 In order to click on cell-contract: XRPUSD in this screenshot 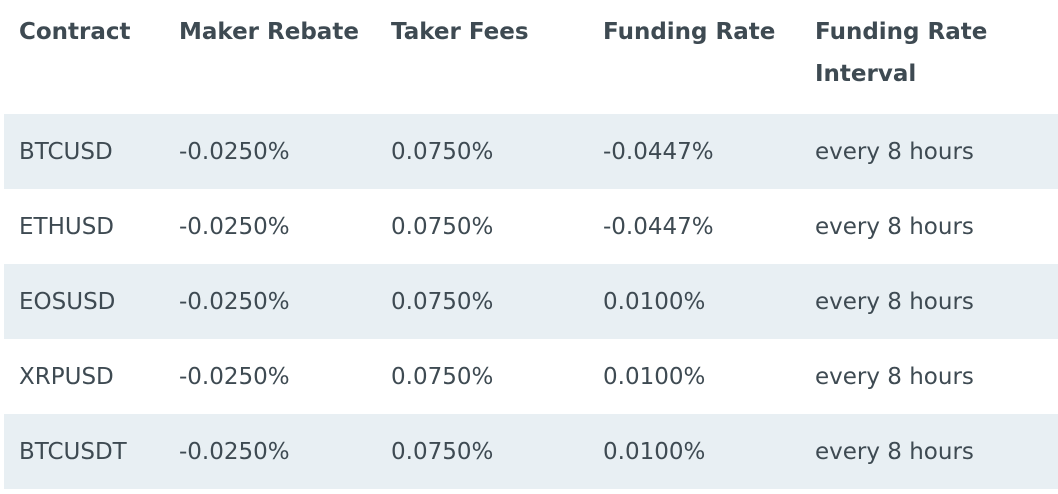, I will do `click(84, 376)`.